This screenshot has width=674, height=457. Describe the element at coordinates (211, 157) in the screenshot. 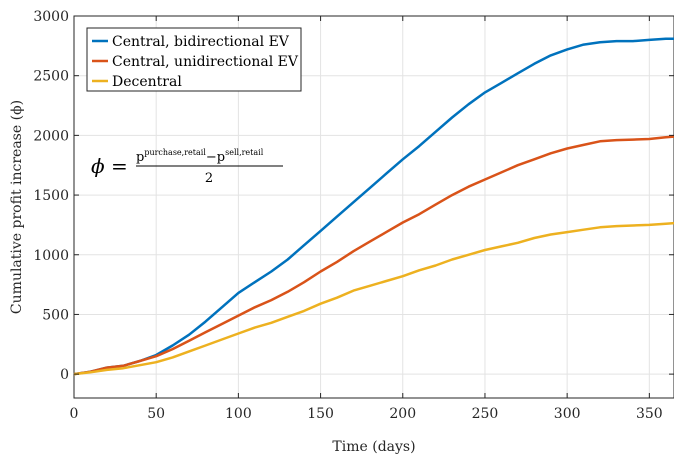

I see `formula-num-op: −` at that location.